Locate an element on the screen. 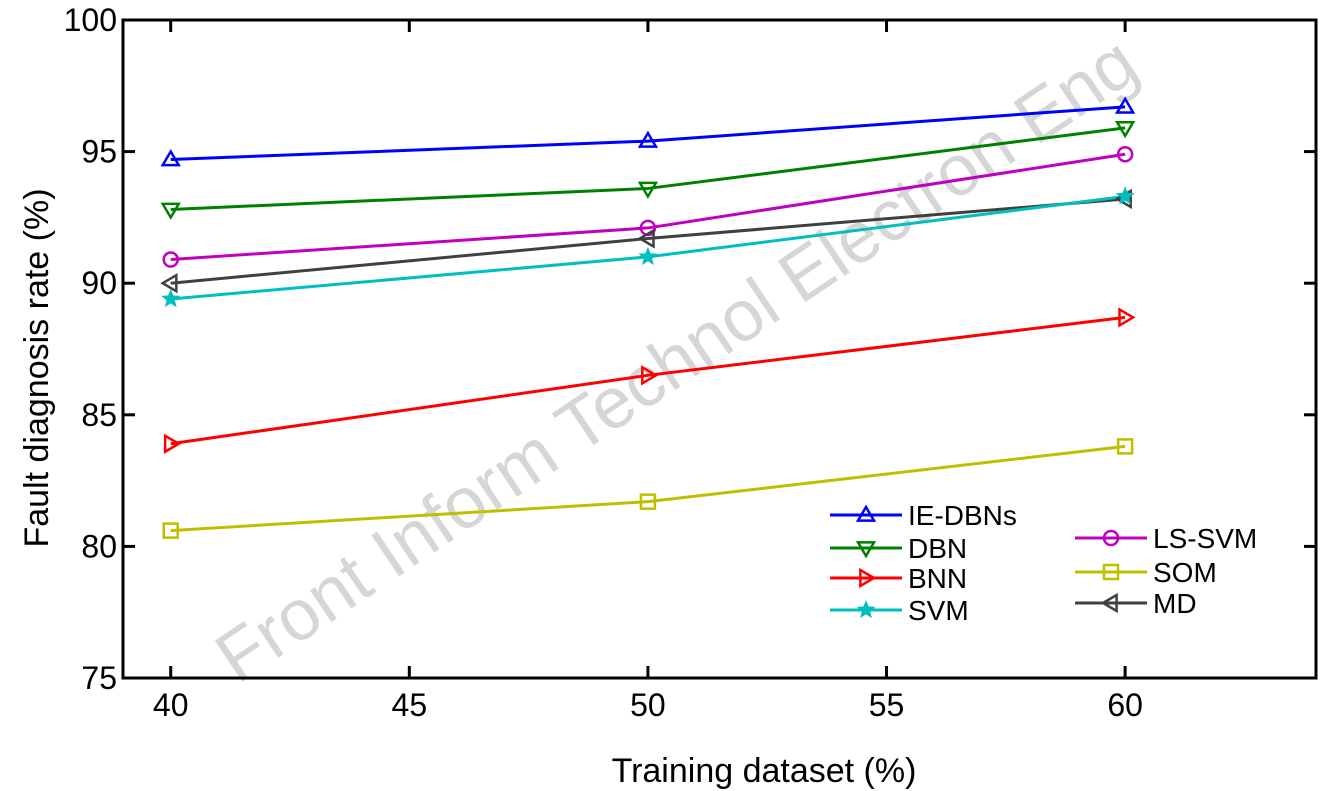  y-tick-label: 75 is located at coordinates (99, 678).